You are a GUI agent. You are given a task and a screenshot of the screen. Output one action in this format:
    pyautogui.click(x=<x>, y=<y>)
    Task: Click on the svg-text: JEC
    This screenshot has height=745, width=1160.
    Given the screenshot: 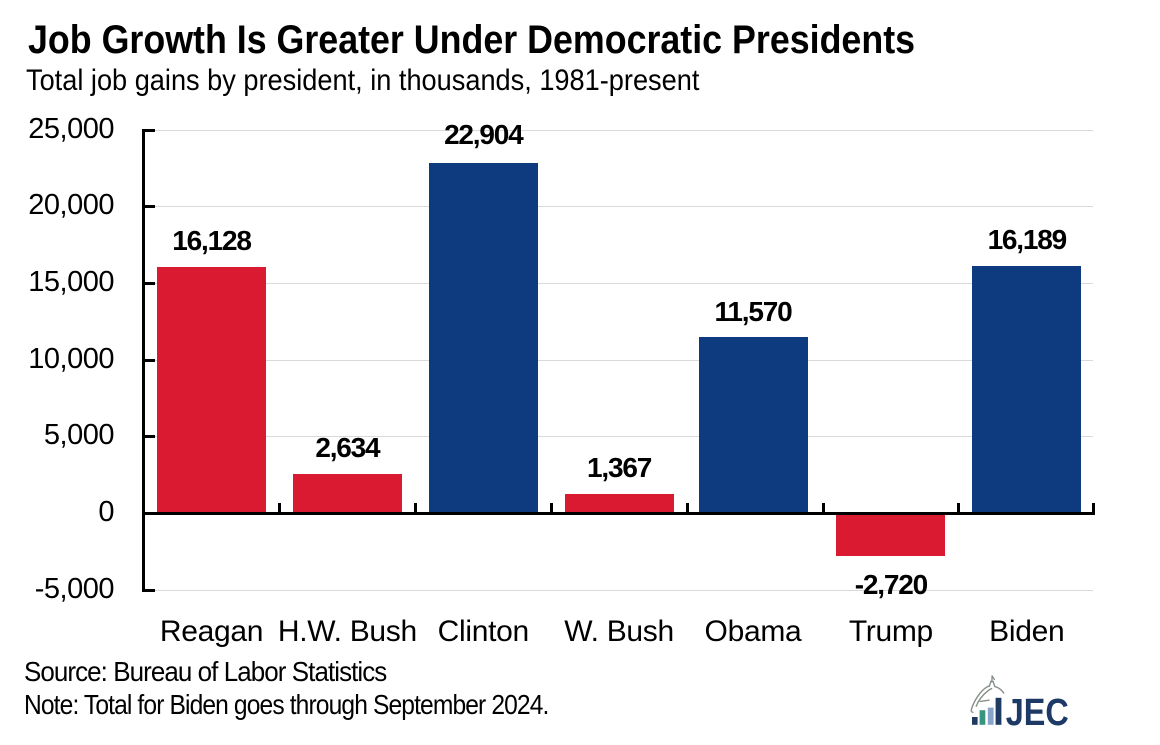 What is the action you would take?
    pyautogui.click(x=1037, y=713)
    